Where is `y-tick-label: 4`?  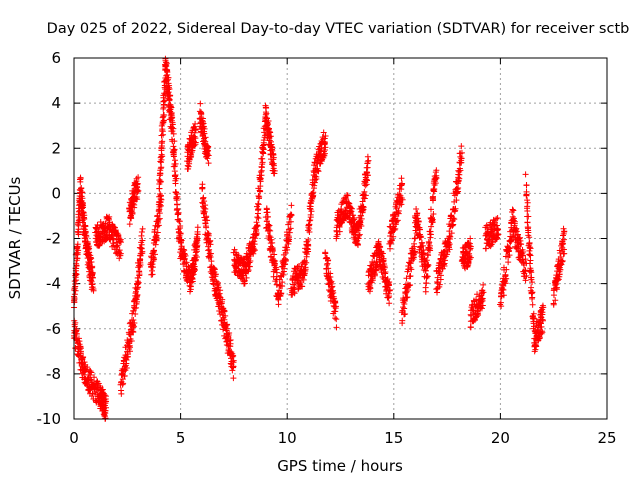
y-tick-label: 4 is located at coordinates (56, 103).